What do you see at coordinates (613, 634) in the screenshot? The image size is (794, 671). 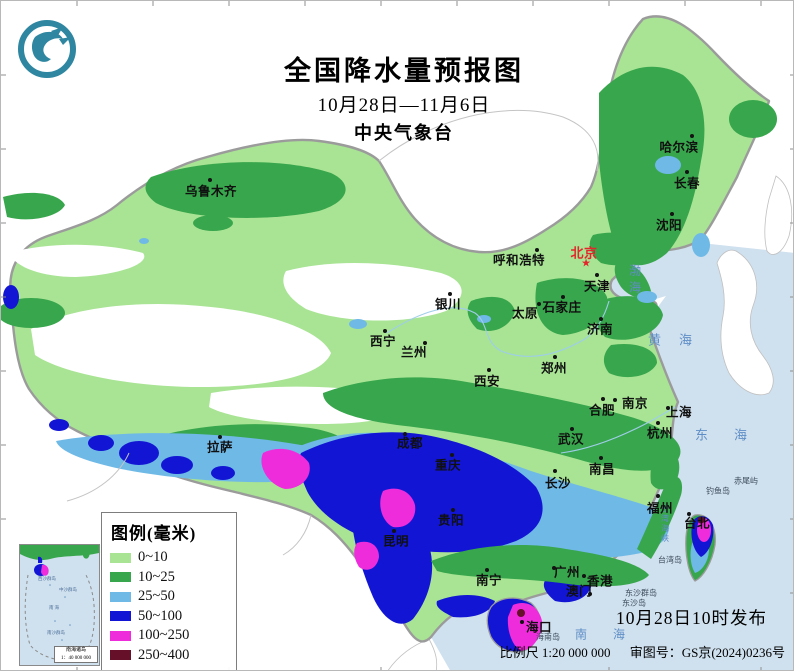 I see `sea-label: 南海` at bounding box center [613, 634].